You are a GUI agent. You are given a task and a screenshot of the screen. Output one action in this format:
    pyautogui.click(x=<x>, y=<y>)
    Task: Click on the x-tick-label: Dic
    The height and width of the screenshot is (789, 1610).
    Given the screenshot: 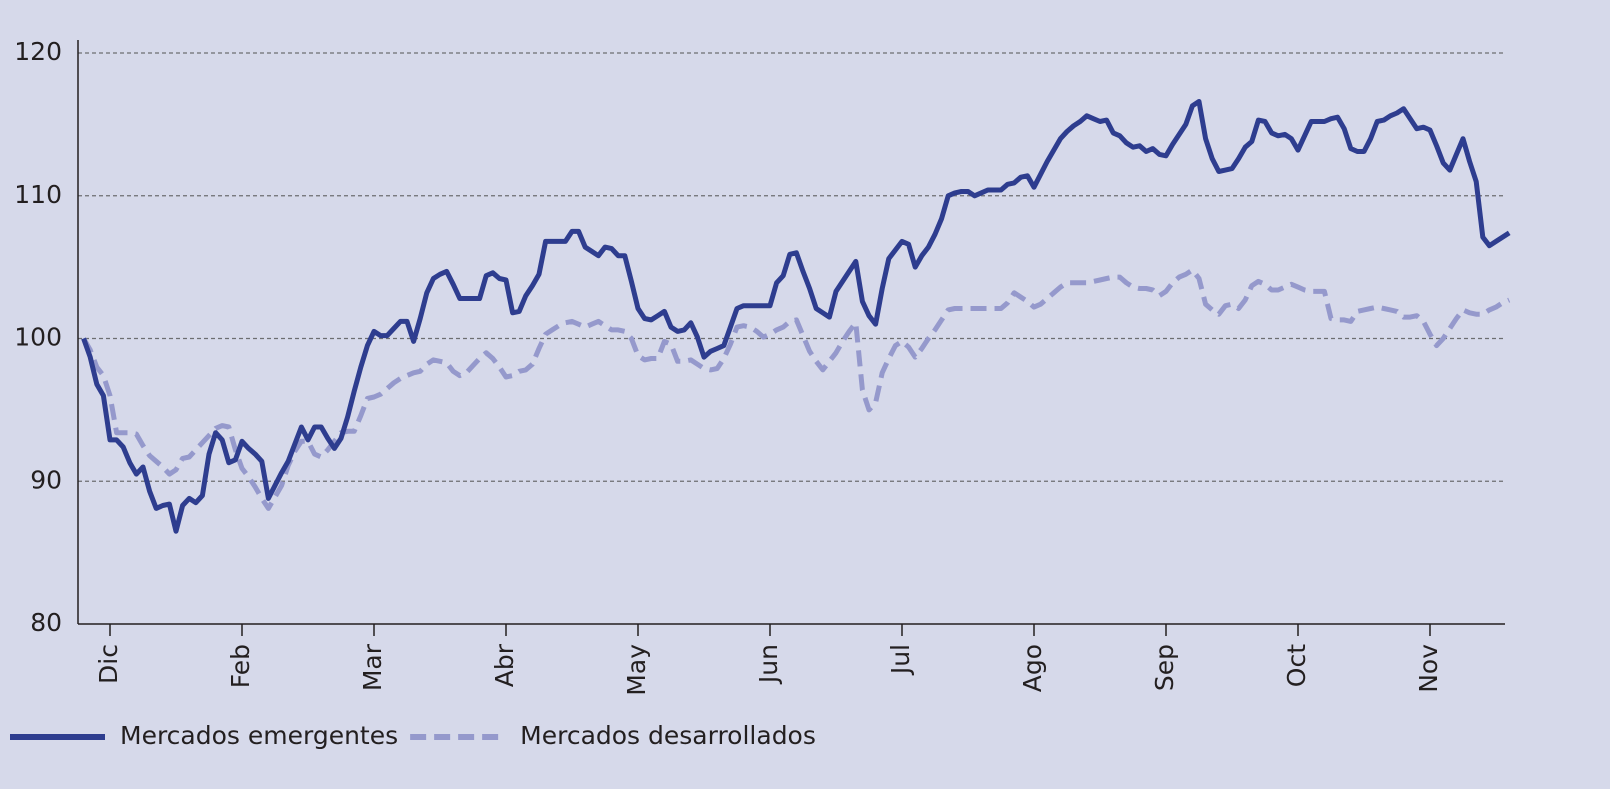 What is the action you would take?
    pyautogui.click(x=108, y=664)
    